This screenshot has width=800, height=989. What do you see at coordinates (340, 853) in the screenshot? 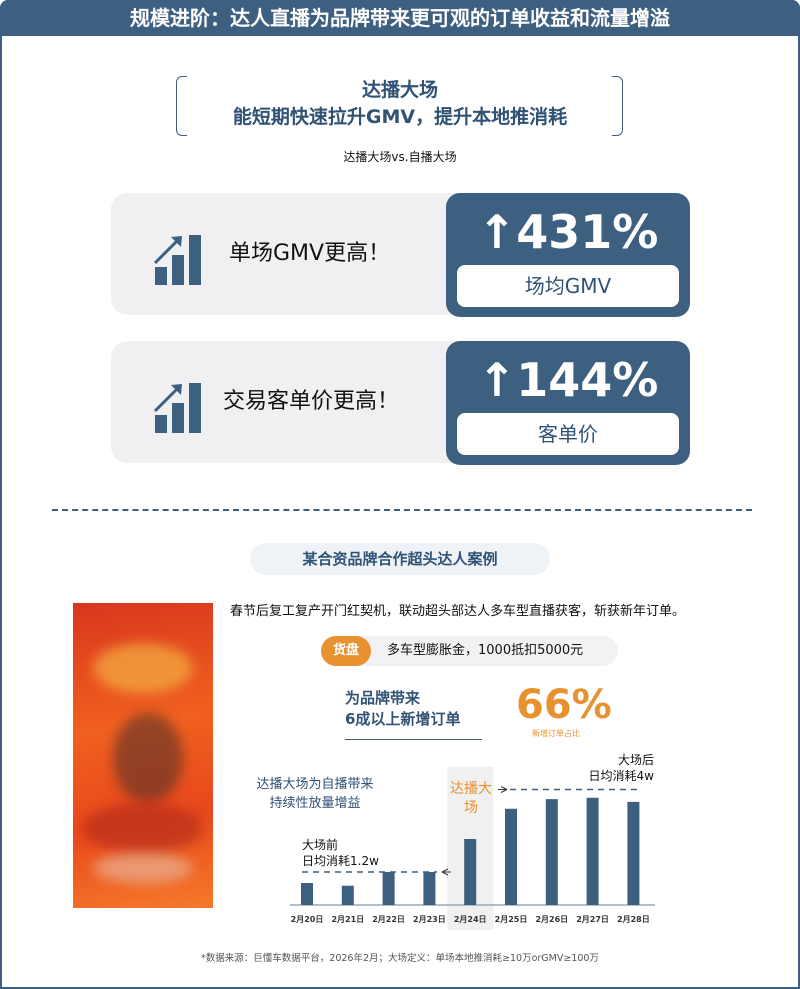
I see `annotation-before: 大场前 日均消耗1.2w` at bounding box center [340, 853].